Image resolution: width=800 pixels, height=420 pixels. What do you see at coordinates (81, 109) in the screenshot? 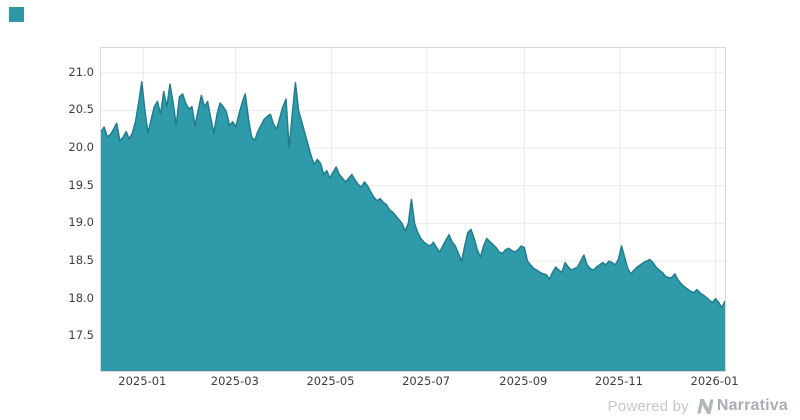
I see `y-tick-label: 20.5` at bounding box center [81, 109].